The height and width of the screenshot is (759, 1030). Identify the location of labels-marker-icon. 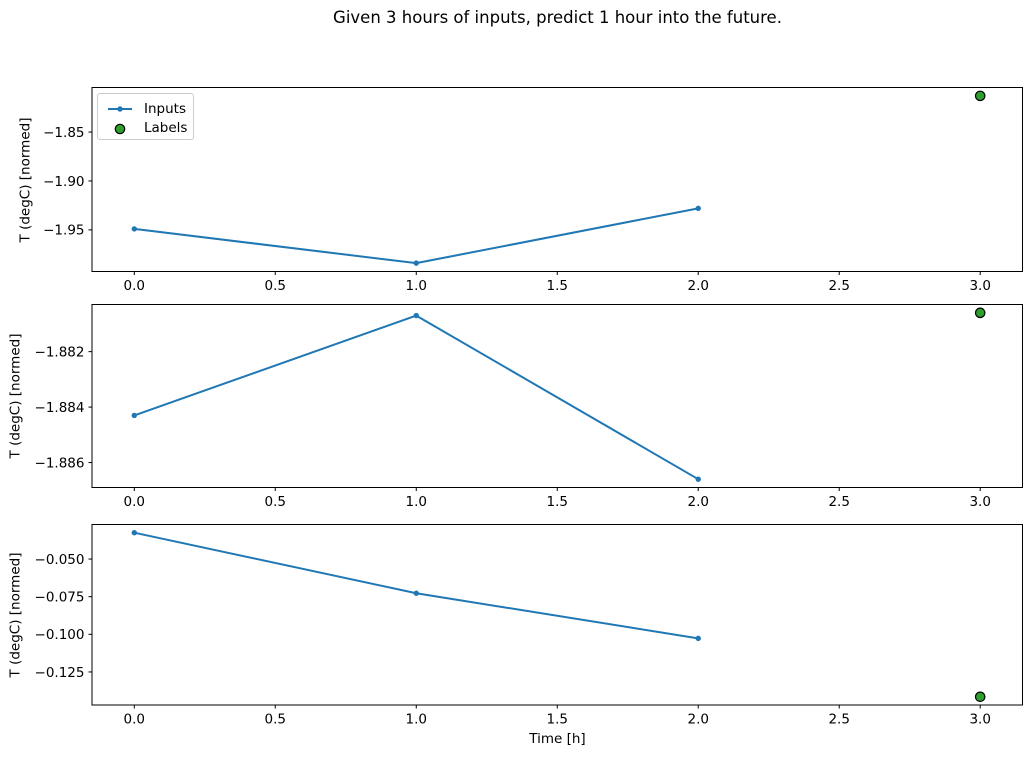
(120, 129).